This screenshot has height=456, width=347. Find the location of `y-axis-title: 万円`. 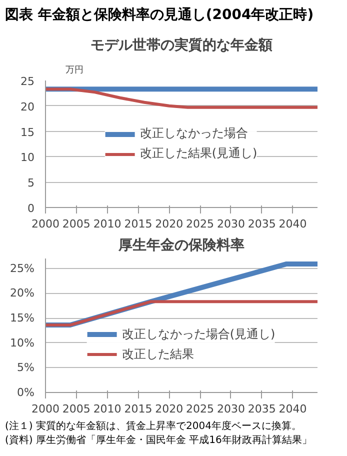

y-axis-title: 万円 is located at coordinates (75, 71).